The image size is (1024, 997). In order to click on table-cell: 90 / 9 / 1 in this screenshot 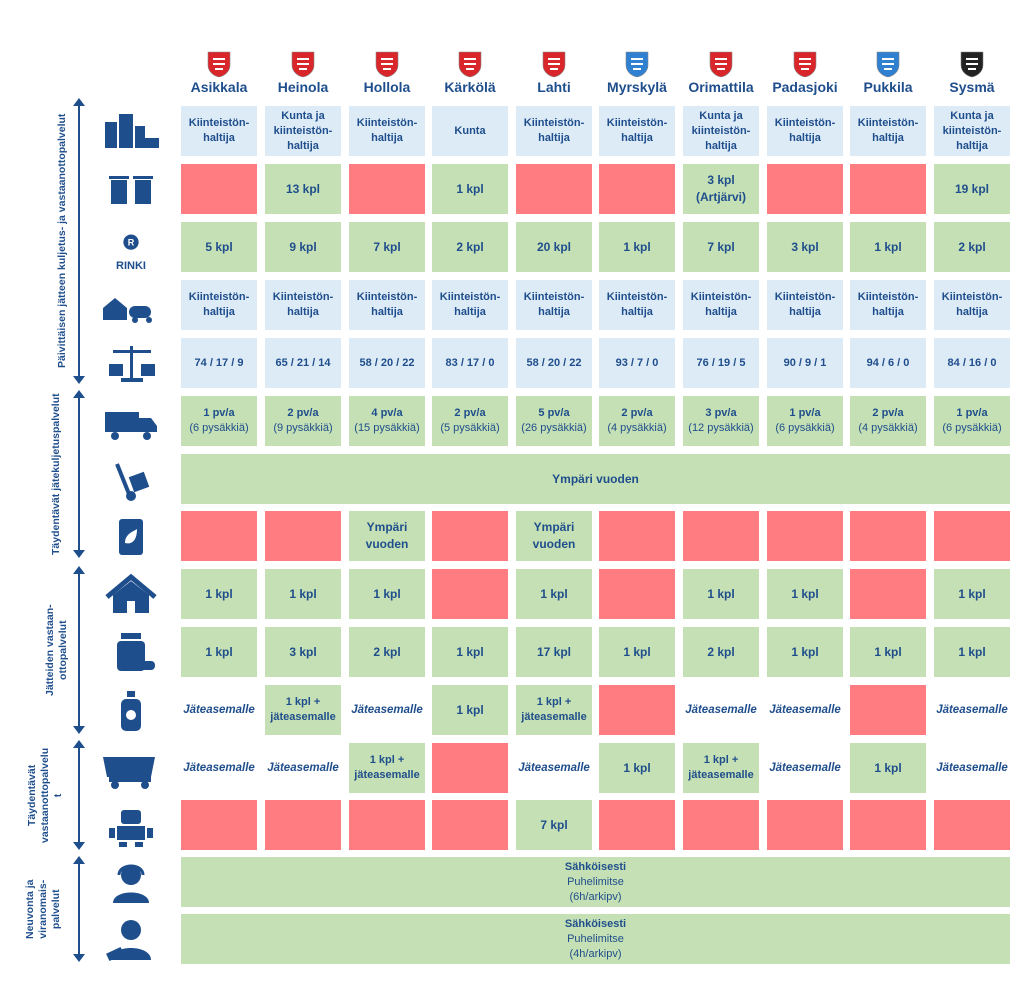, I will do `click(805, 363)`.